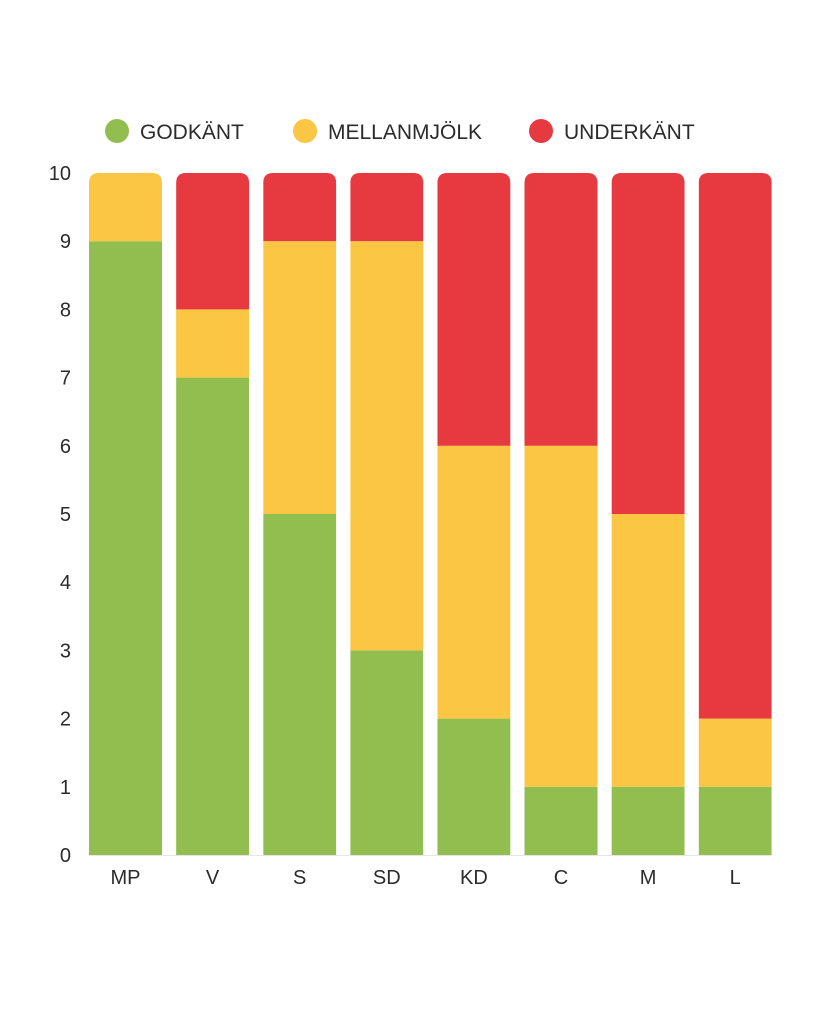 This screenshot has height=1029, width=819. I want to click on legend-marker-underkant, so click(541, 131).